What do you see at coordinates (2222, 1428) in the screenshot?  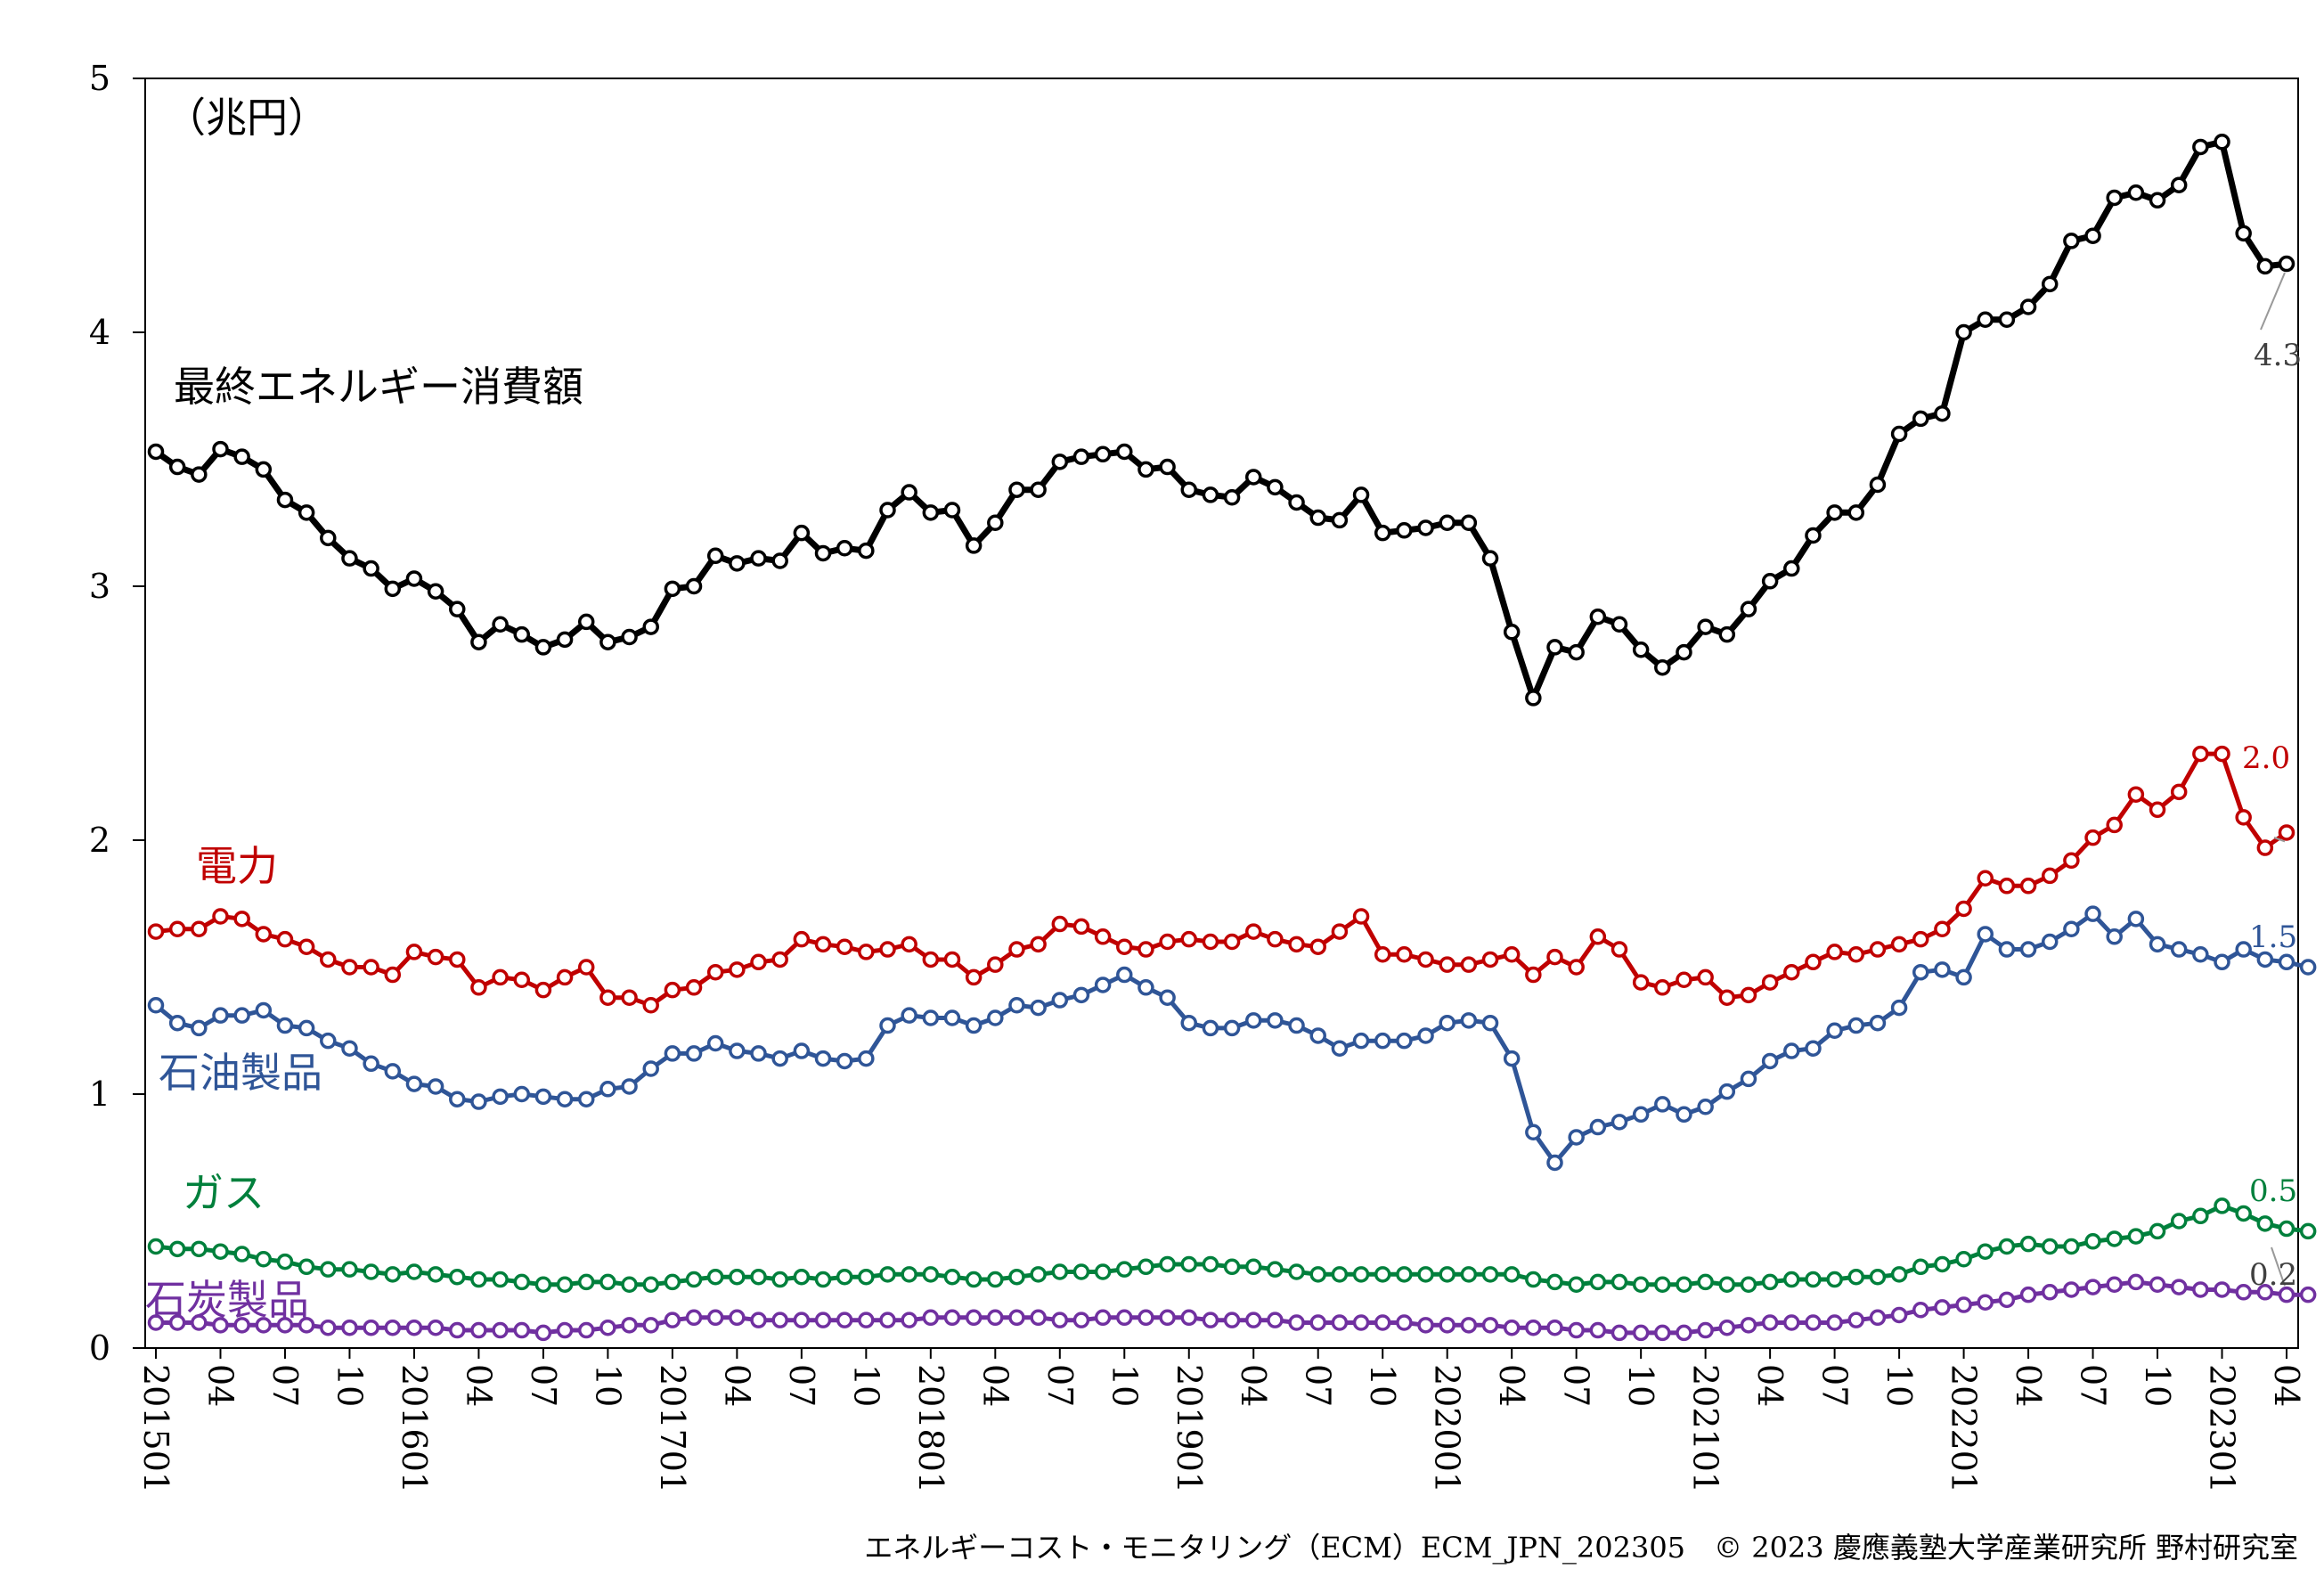 I see `x-tick-label: 202301` at bounding box center [2222, 1428].